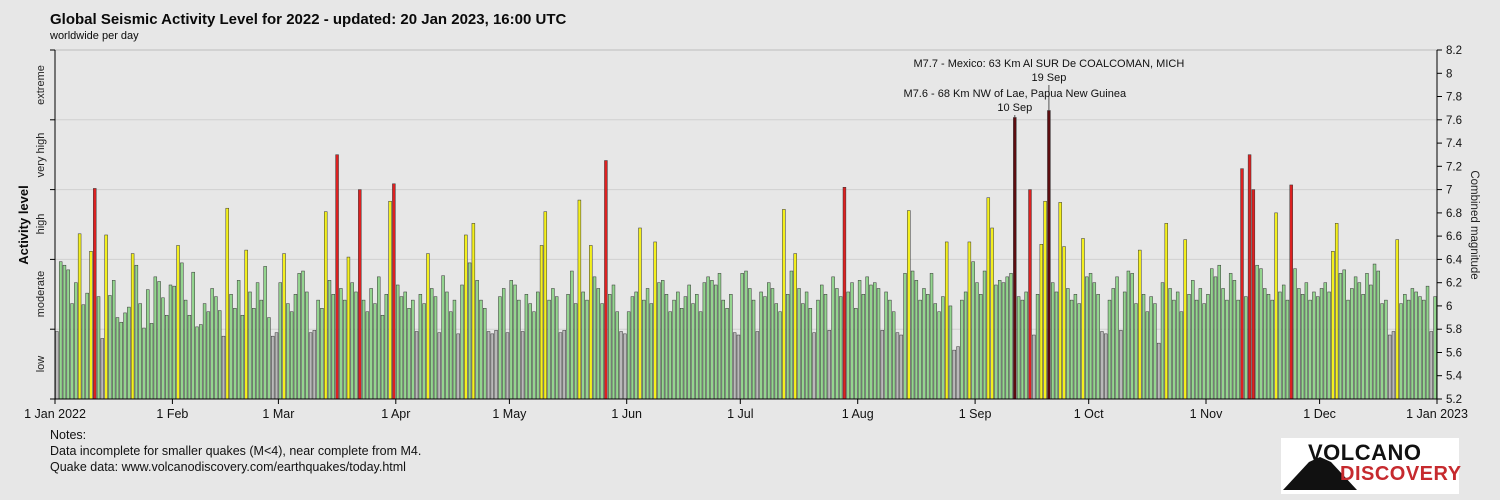  I want to click on x-tick-label-5: 1 Jun, so click(626, 414).